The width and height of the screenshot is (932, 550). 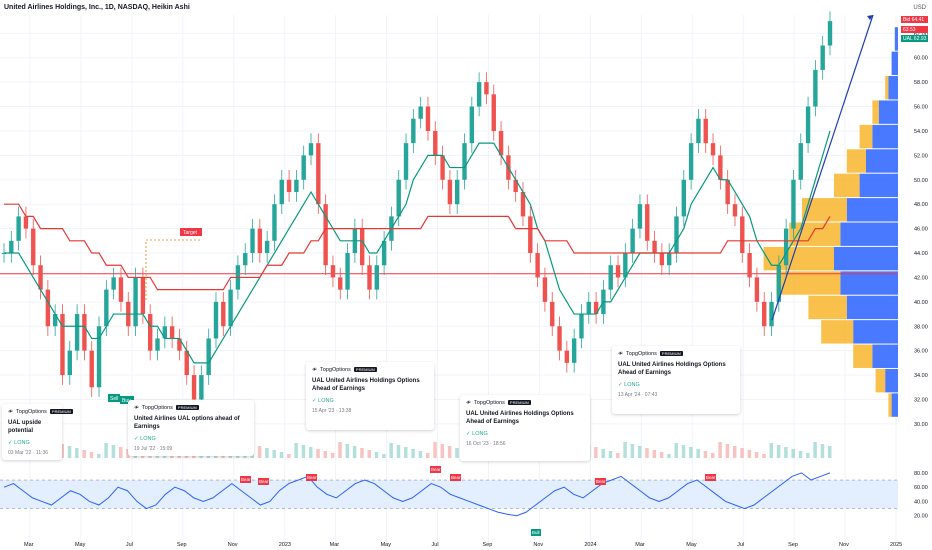 I want to click on price-axis-label: 56.00, so click(x=921, y=108).